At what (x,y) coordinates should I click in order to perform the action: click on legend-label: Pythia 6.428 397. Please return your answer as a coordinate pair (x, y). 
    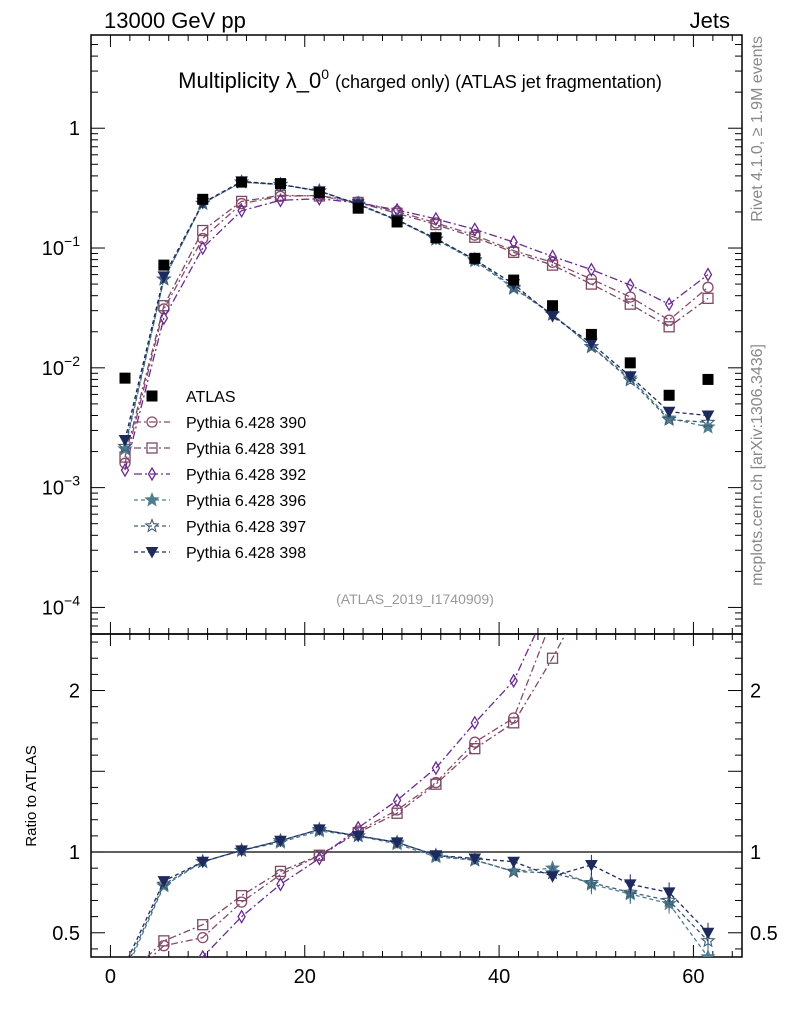
    Looking at the image, I should click on (246, 527).